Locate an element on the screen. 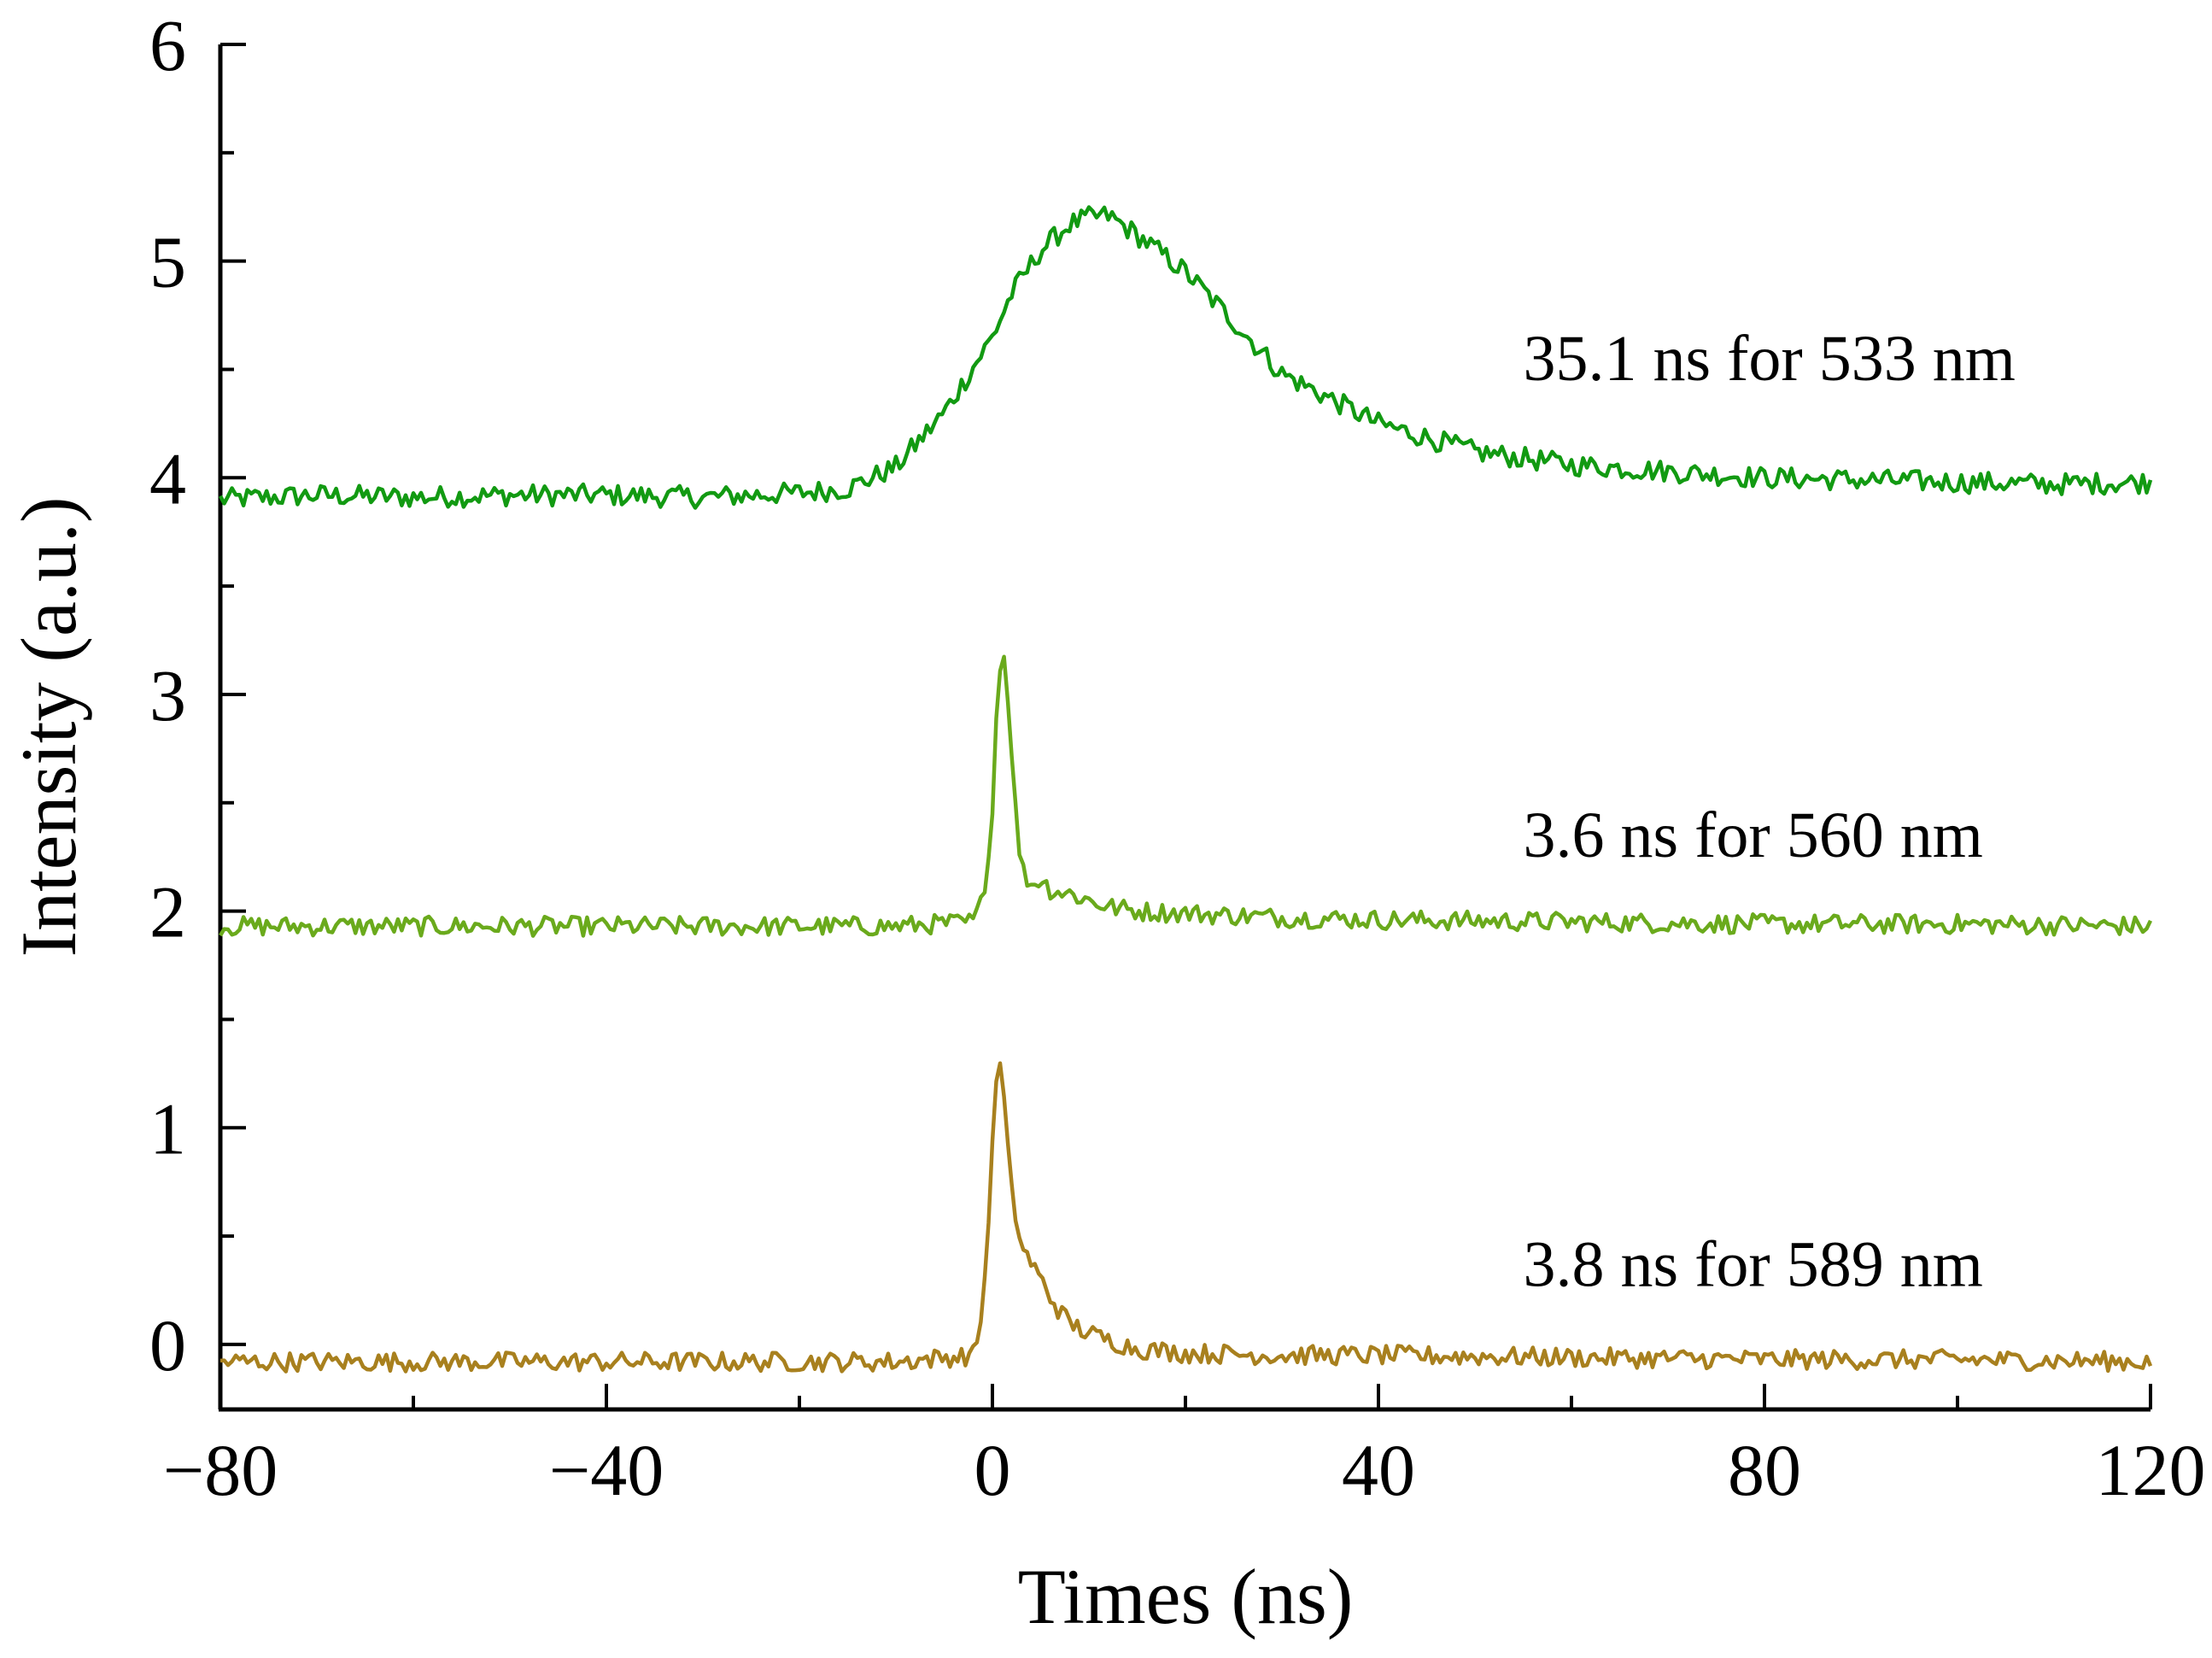 This screenshot has width=2212, height=1658. x-axis-label: Times (ns) is located at coordinates (1186, 1596).